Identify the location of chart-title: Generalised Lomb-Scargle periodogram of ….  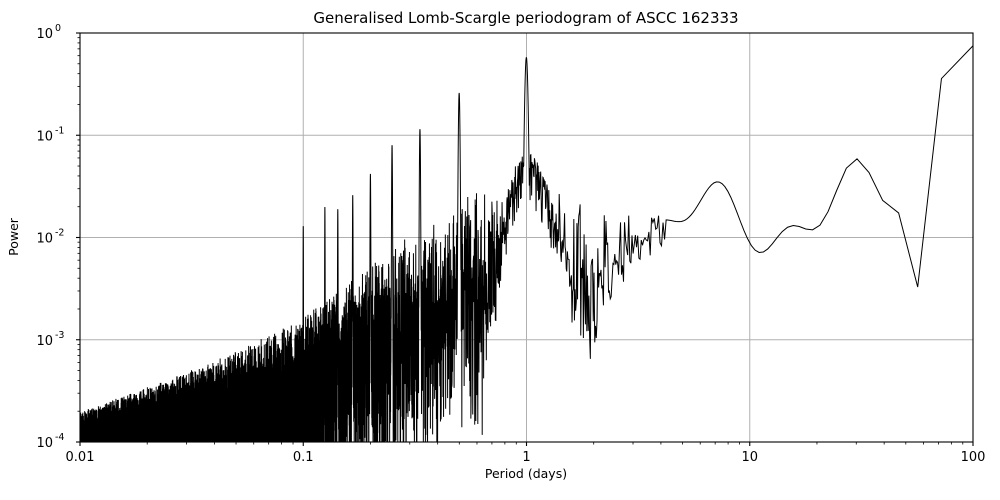
(525, 18).